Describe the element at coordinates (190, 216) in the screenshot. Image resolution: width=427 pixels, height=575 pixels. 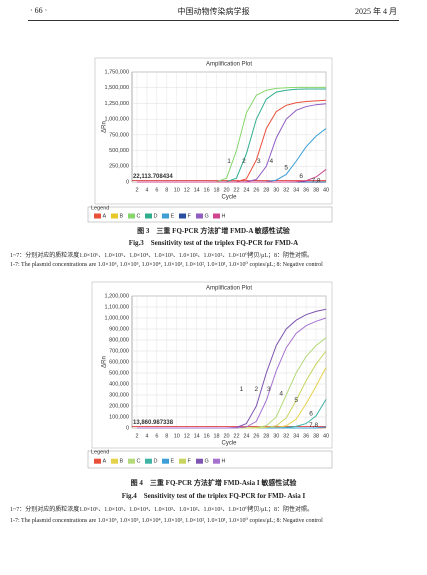
I see `legend-label: F` at that location.